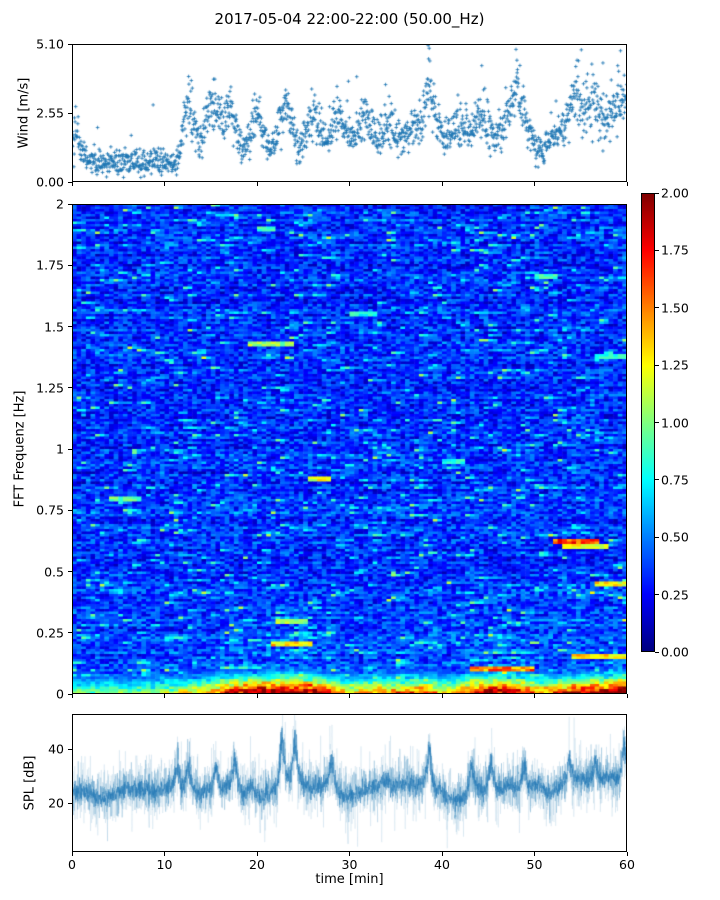 Image resolution: width=720 pixels, height=900 pixels. I want to click on spl-ytick-label: 20, so click(56, 803).